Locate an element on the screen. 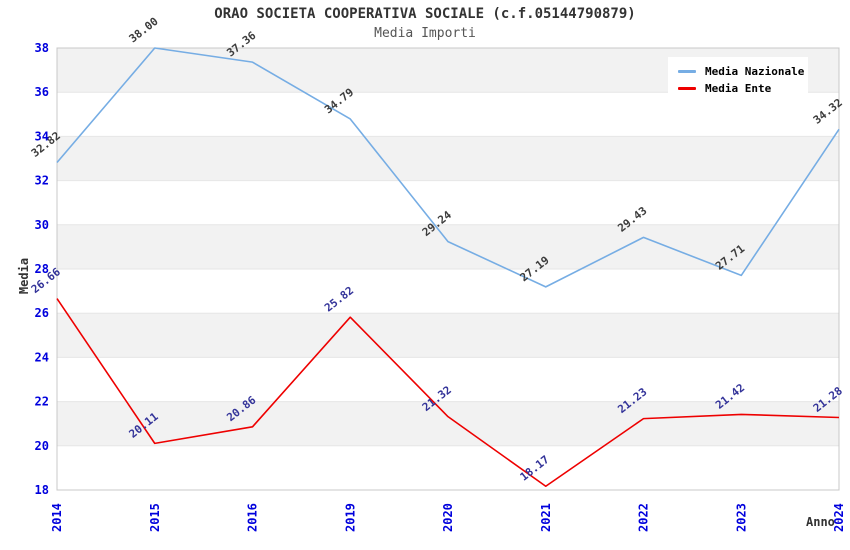 The width and height of the screenshot is (850, 550). y-tick-label: 26 is located at coordinates (42, 313).